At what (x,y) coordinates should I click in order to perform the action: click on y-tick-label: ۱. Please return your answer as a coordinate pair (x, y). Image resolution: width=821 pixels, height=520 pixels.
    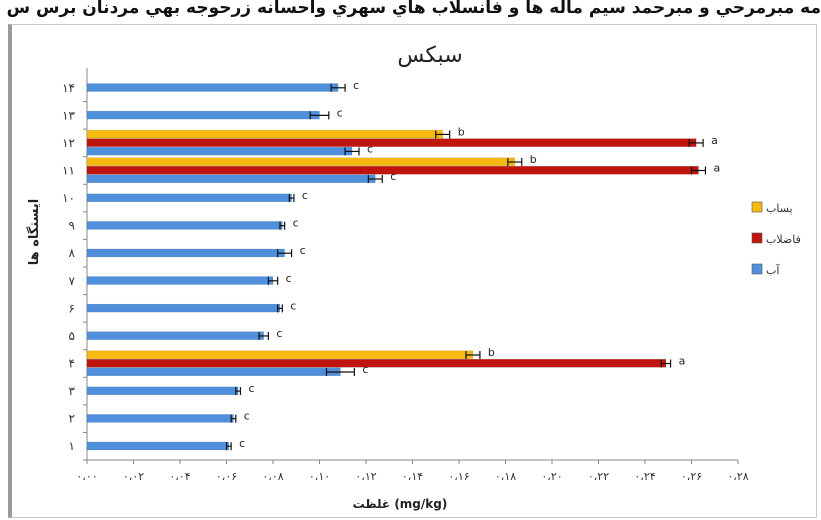
    Looking at the image, I should click on (72, 446).